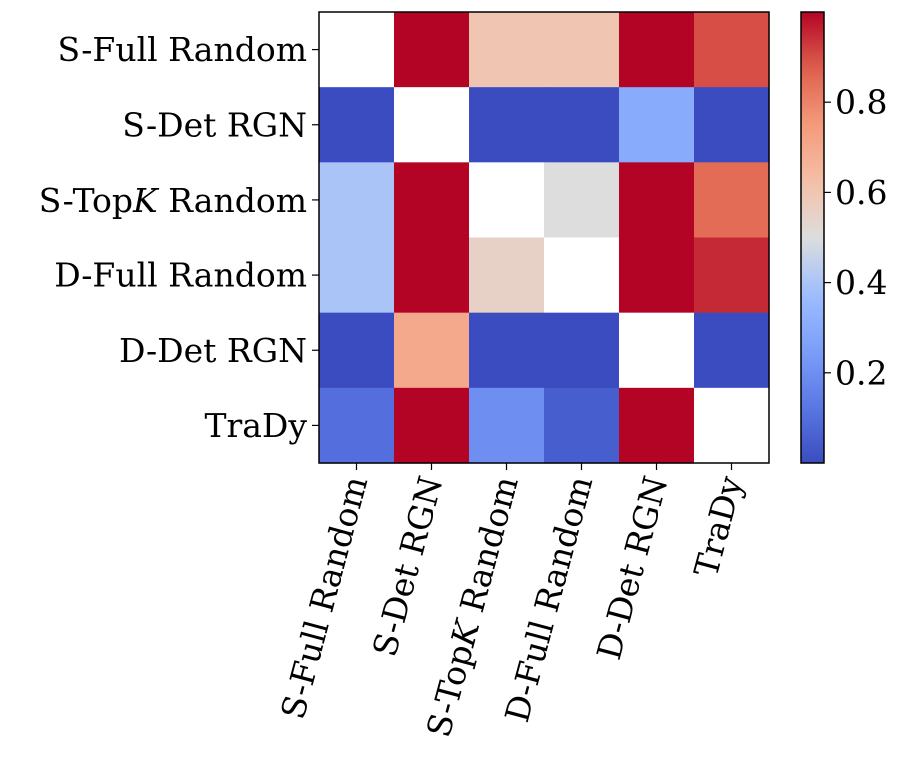 The height and width of the screenshot is (784, 897). What do you see at coordinates (357, 125) in the screenshot?
I see `cell-r1-c0` at bounding box center [357, 125].